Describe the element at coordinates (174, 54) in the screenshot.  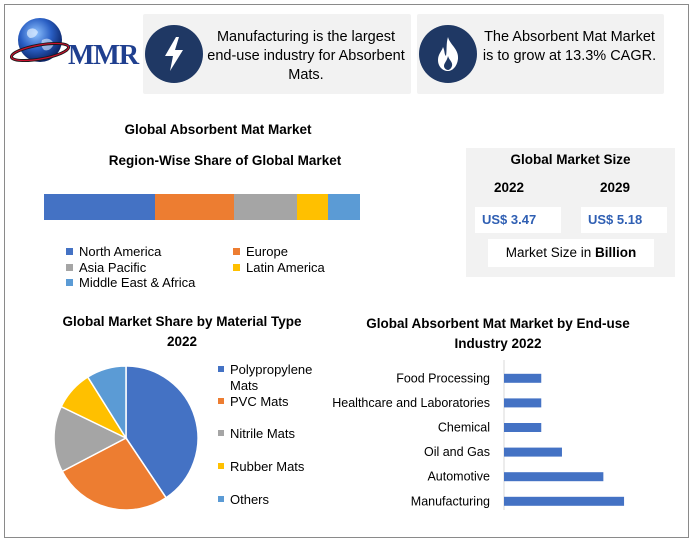
I see `lightning-icon` at that location.